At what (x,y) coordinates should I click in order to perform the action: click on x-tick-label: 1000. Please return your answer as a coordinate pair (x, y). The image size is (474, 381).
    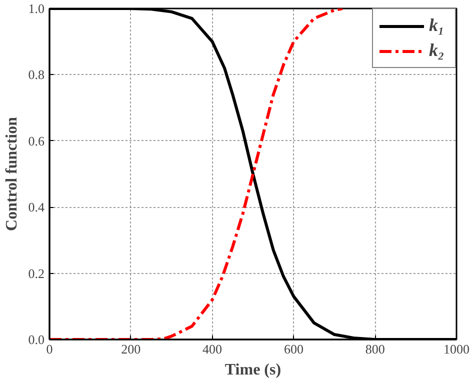
    Looking at the image, I should click on (457, 349).